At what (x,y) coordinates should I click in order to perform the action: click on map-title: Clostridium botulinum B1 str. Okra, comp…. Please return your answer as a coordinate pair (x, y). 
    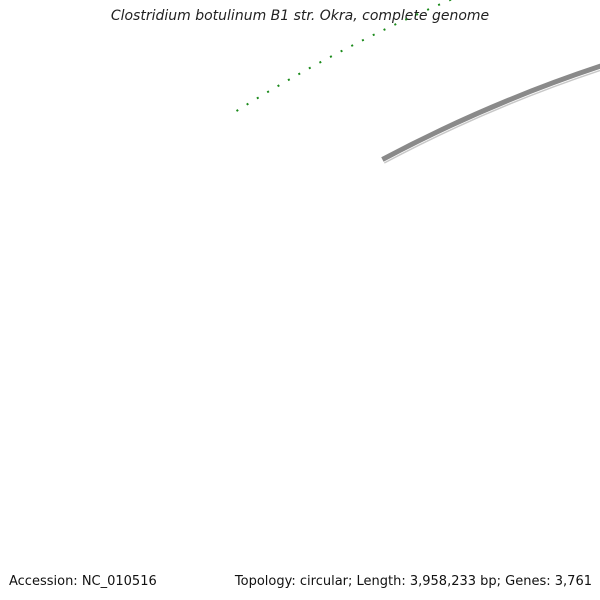
    Looking at the image, I should click on (300, 16).